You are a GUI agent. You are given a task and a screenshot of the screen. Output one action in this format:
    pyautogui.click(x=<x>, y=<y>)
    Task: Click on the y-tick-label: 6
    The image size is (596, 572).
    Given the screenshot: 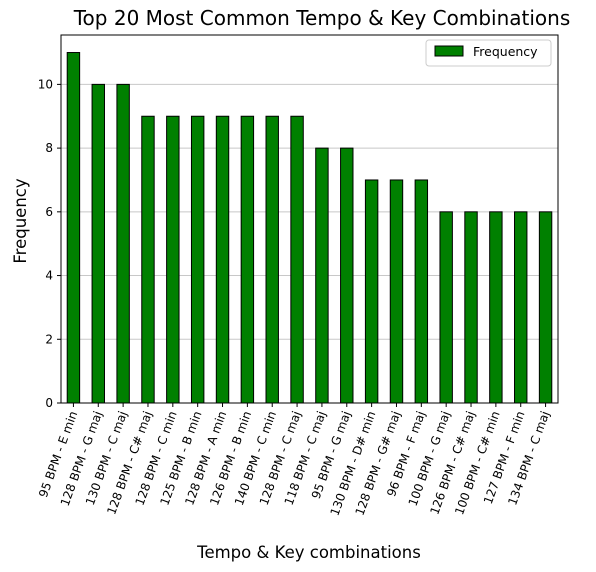 What is the action you would take?
    pyautogui.click(x=49, y=212)
    